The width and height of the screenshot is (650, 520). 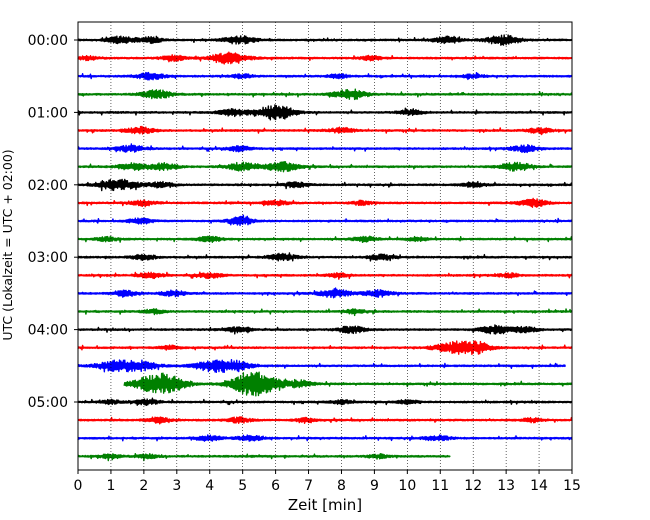 What do you see at coordinates (7, 244) in the screenshot?
I see `y-axis-label: UTC (Lokalzeit = UTC + 02:00)` at bounding box center [7, 244].